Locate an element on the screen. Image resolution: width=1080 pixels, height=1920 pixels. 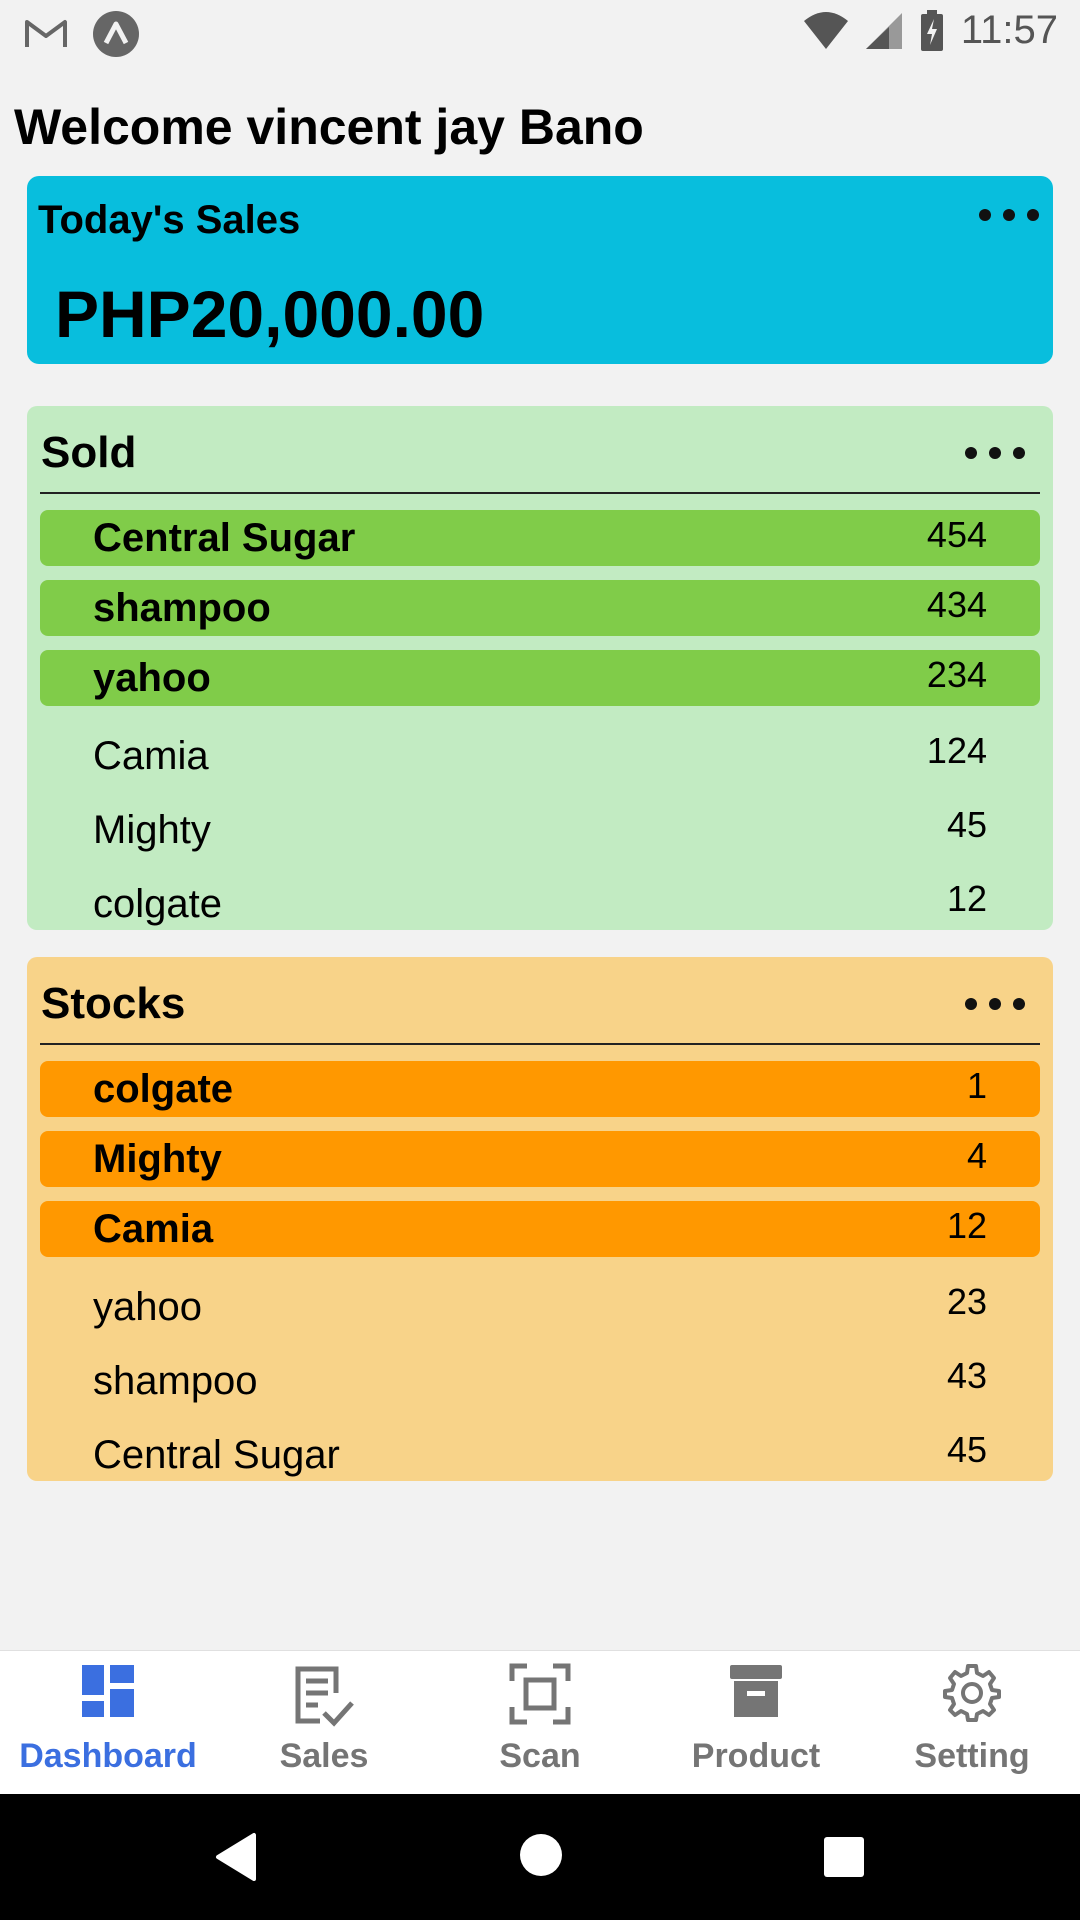
archive-box-icon is located at coordinates (756, 1693).